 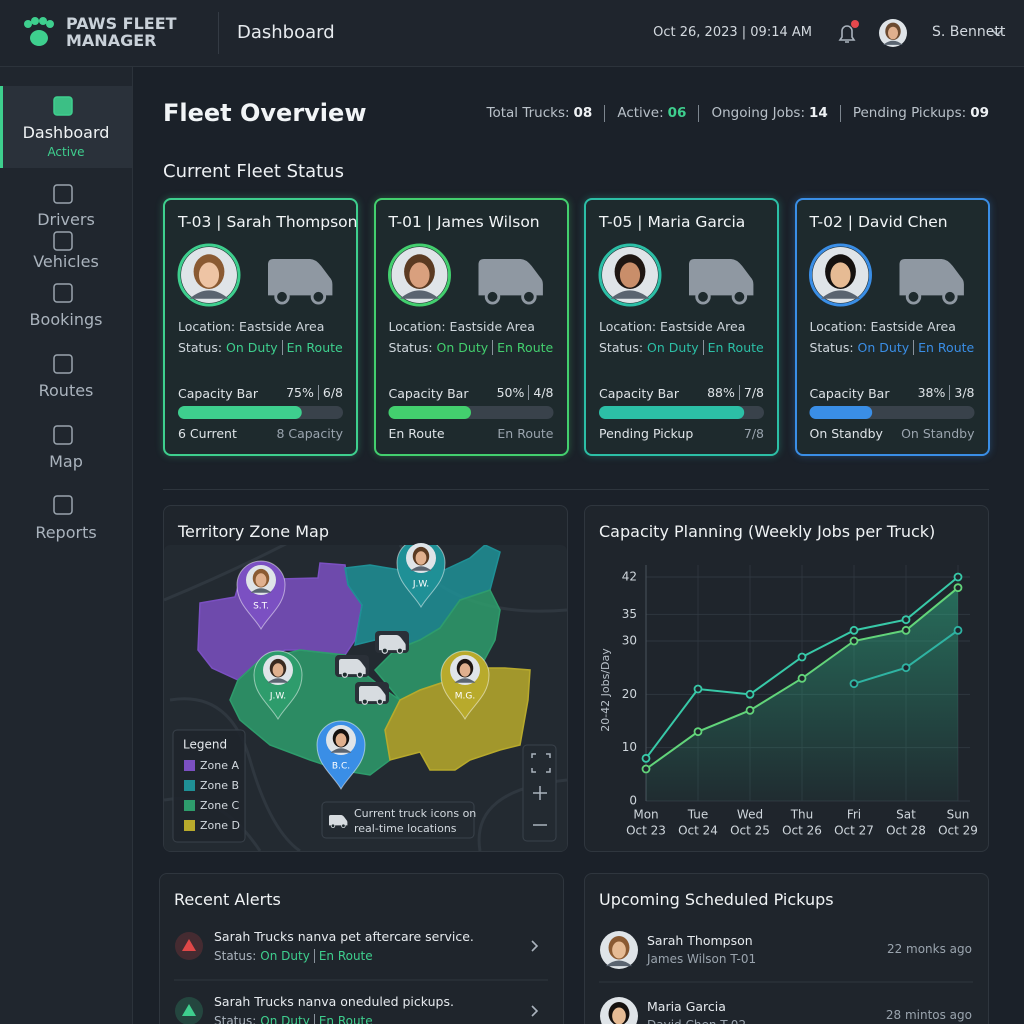 I want to click on y-tick-label: 42, so click(x=629, y=577).